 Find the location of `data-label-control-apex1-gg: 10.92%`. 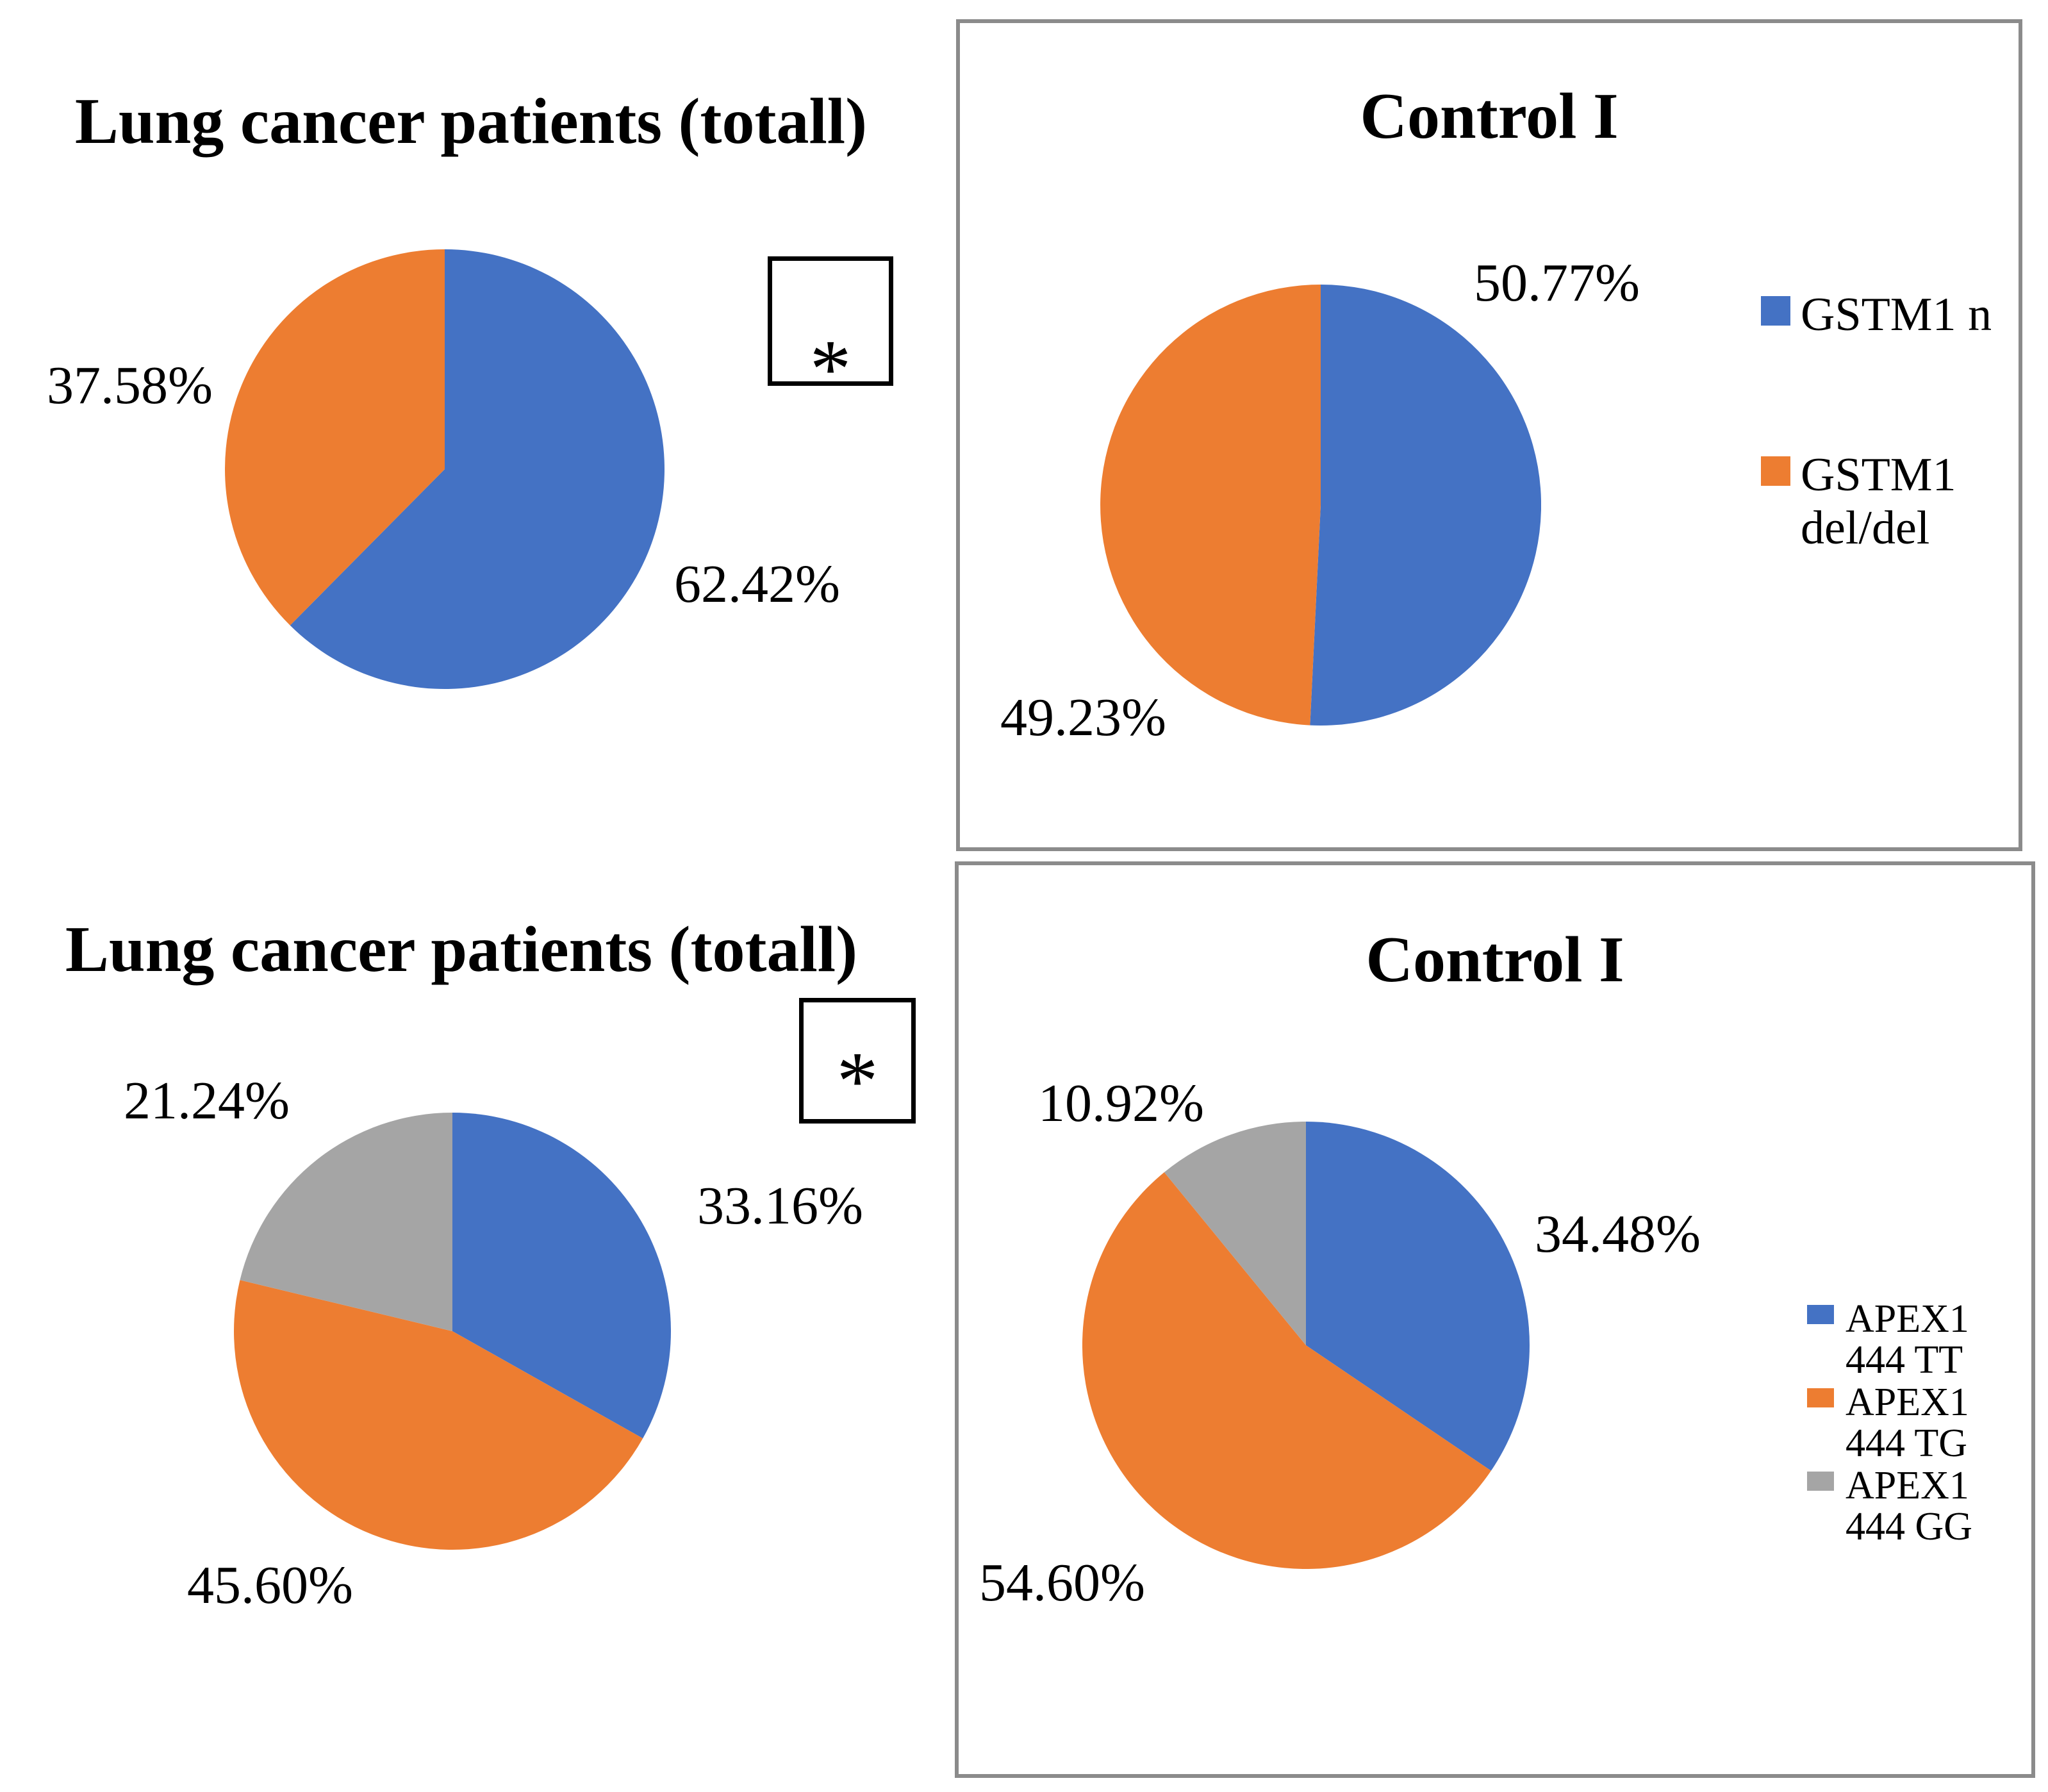

data-label-control-apex1-gg: 10.92% is located at coordinates (1121, 1103).